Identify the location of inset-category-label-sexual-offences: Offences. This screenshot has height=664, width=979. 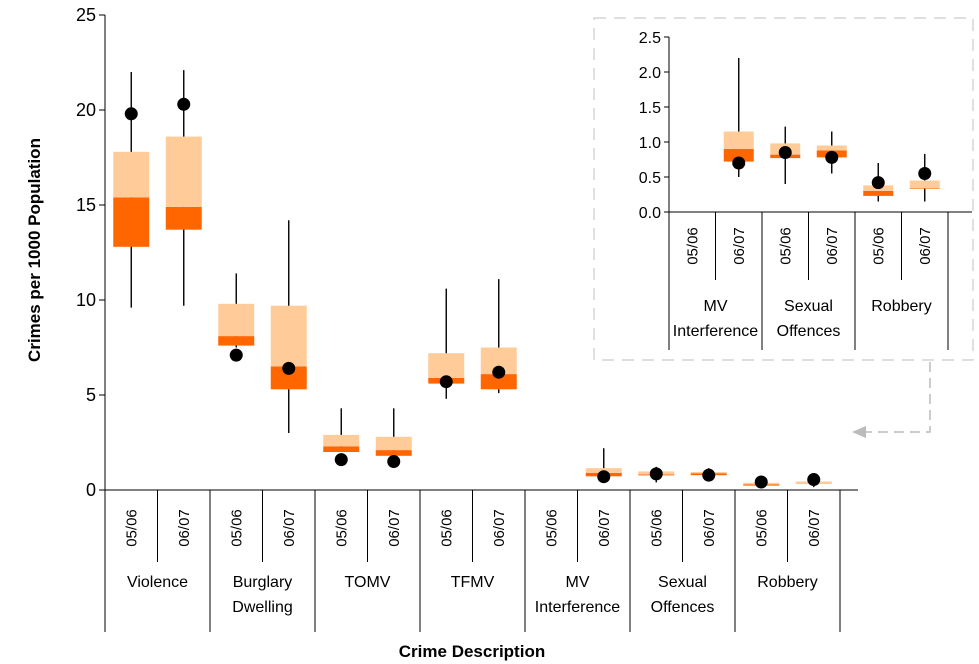
(809, 331).